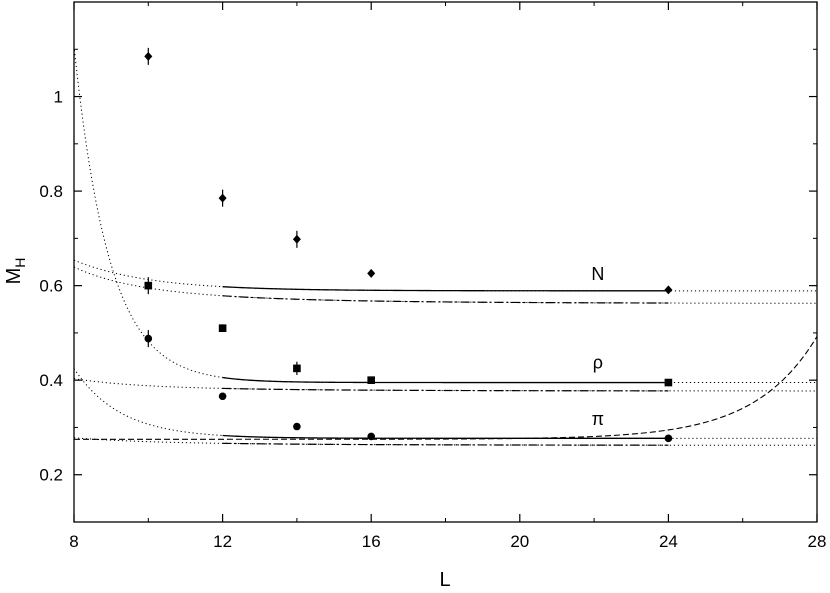 This screenshot has width=830, height=593. What do you see at coordinates (597, 346) in the screenshot?
I see `series-labels: Nρ π` at bounding box center [597, 346].